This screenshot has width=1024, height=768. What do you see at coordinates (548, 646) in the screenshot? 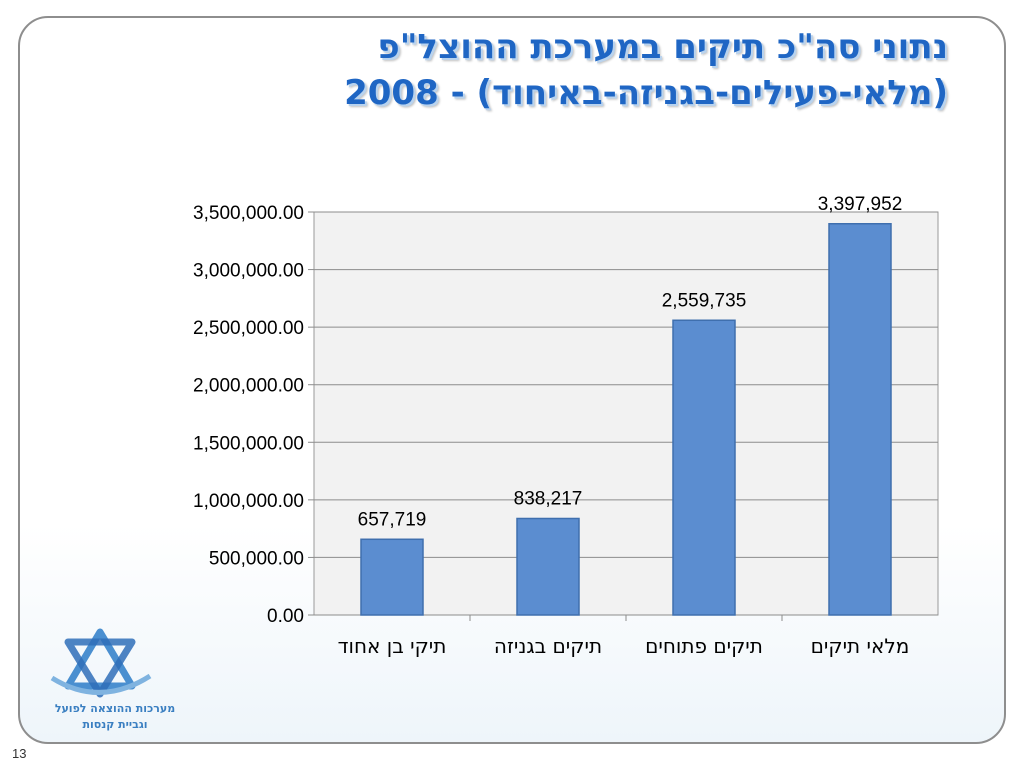
I see `x-tick-label: תיקים בגניזה` at bounding box center [548, 646].